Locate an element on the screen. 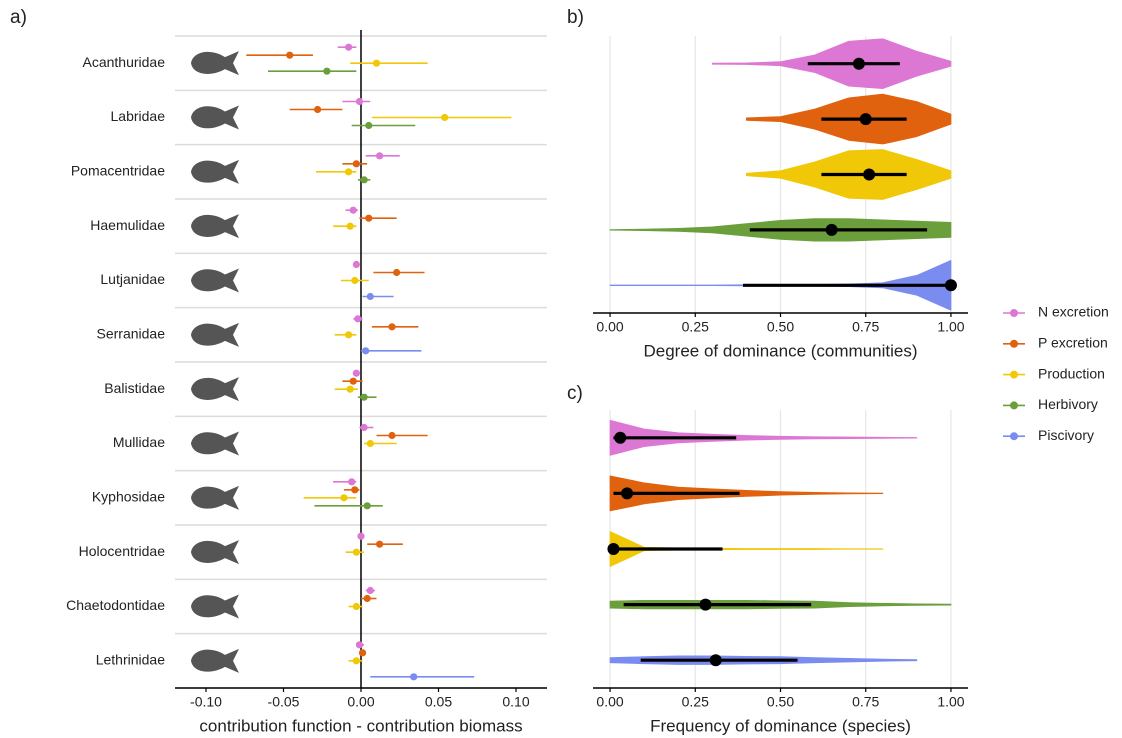  x-tick-label: 0.50 is located at coordinates (780, 702).